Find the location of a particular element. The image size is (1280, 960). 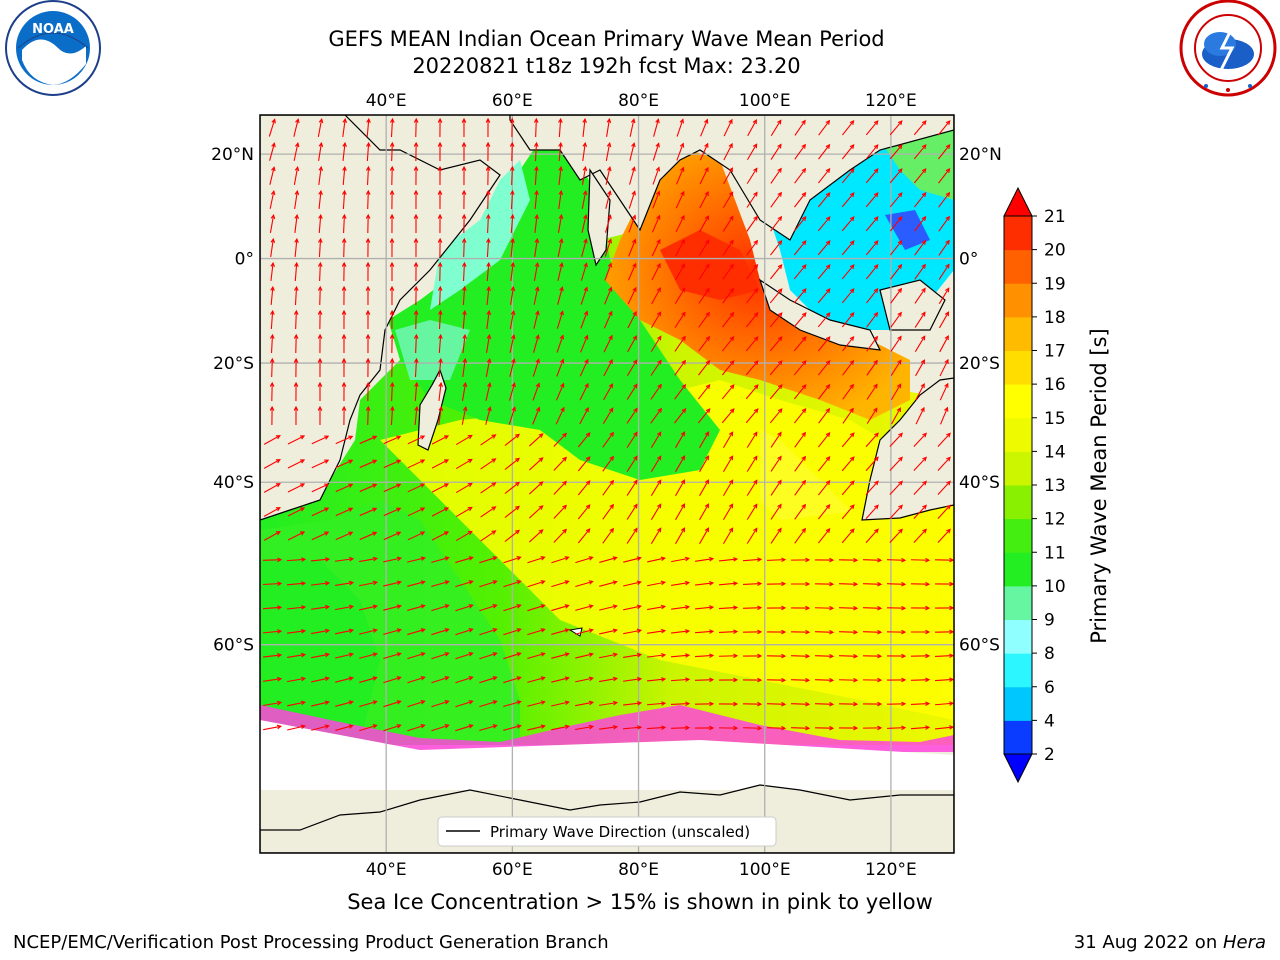

colorbar-over-arrow is located at coordinates (1018, 201).